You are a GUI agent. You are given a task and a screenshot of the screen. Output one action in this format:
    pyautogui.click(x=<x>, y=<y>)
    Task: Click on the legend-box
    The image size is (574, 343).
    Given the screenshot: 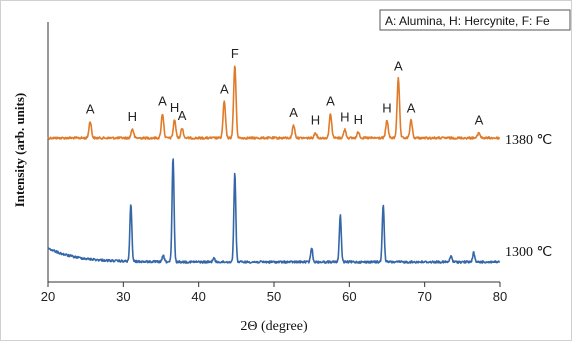 What is the action you would take?
    pyautogui.click(x=475, y=20)
    